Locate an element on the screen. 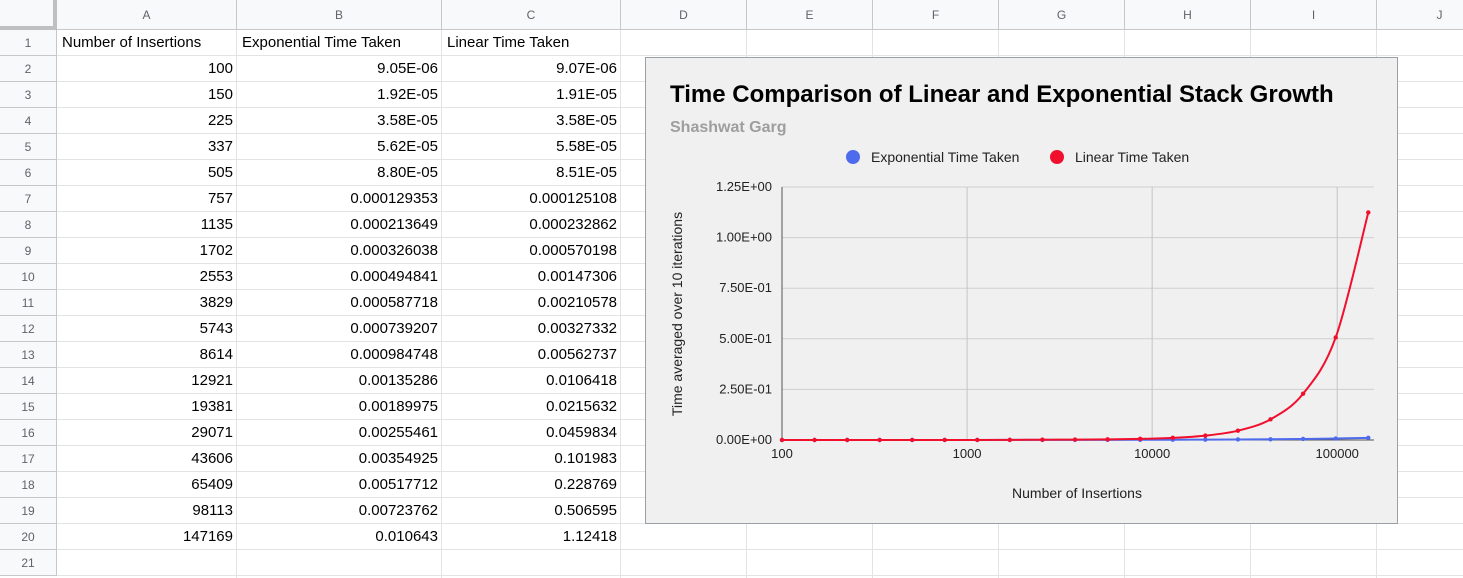  cell-b13: 0.000984748 is located at coordinates (394, 354).